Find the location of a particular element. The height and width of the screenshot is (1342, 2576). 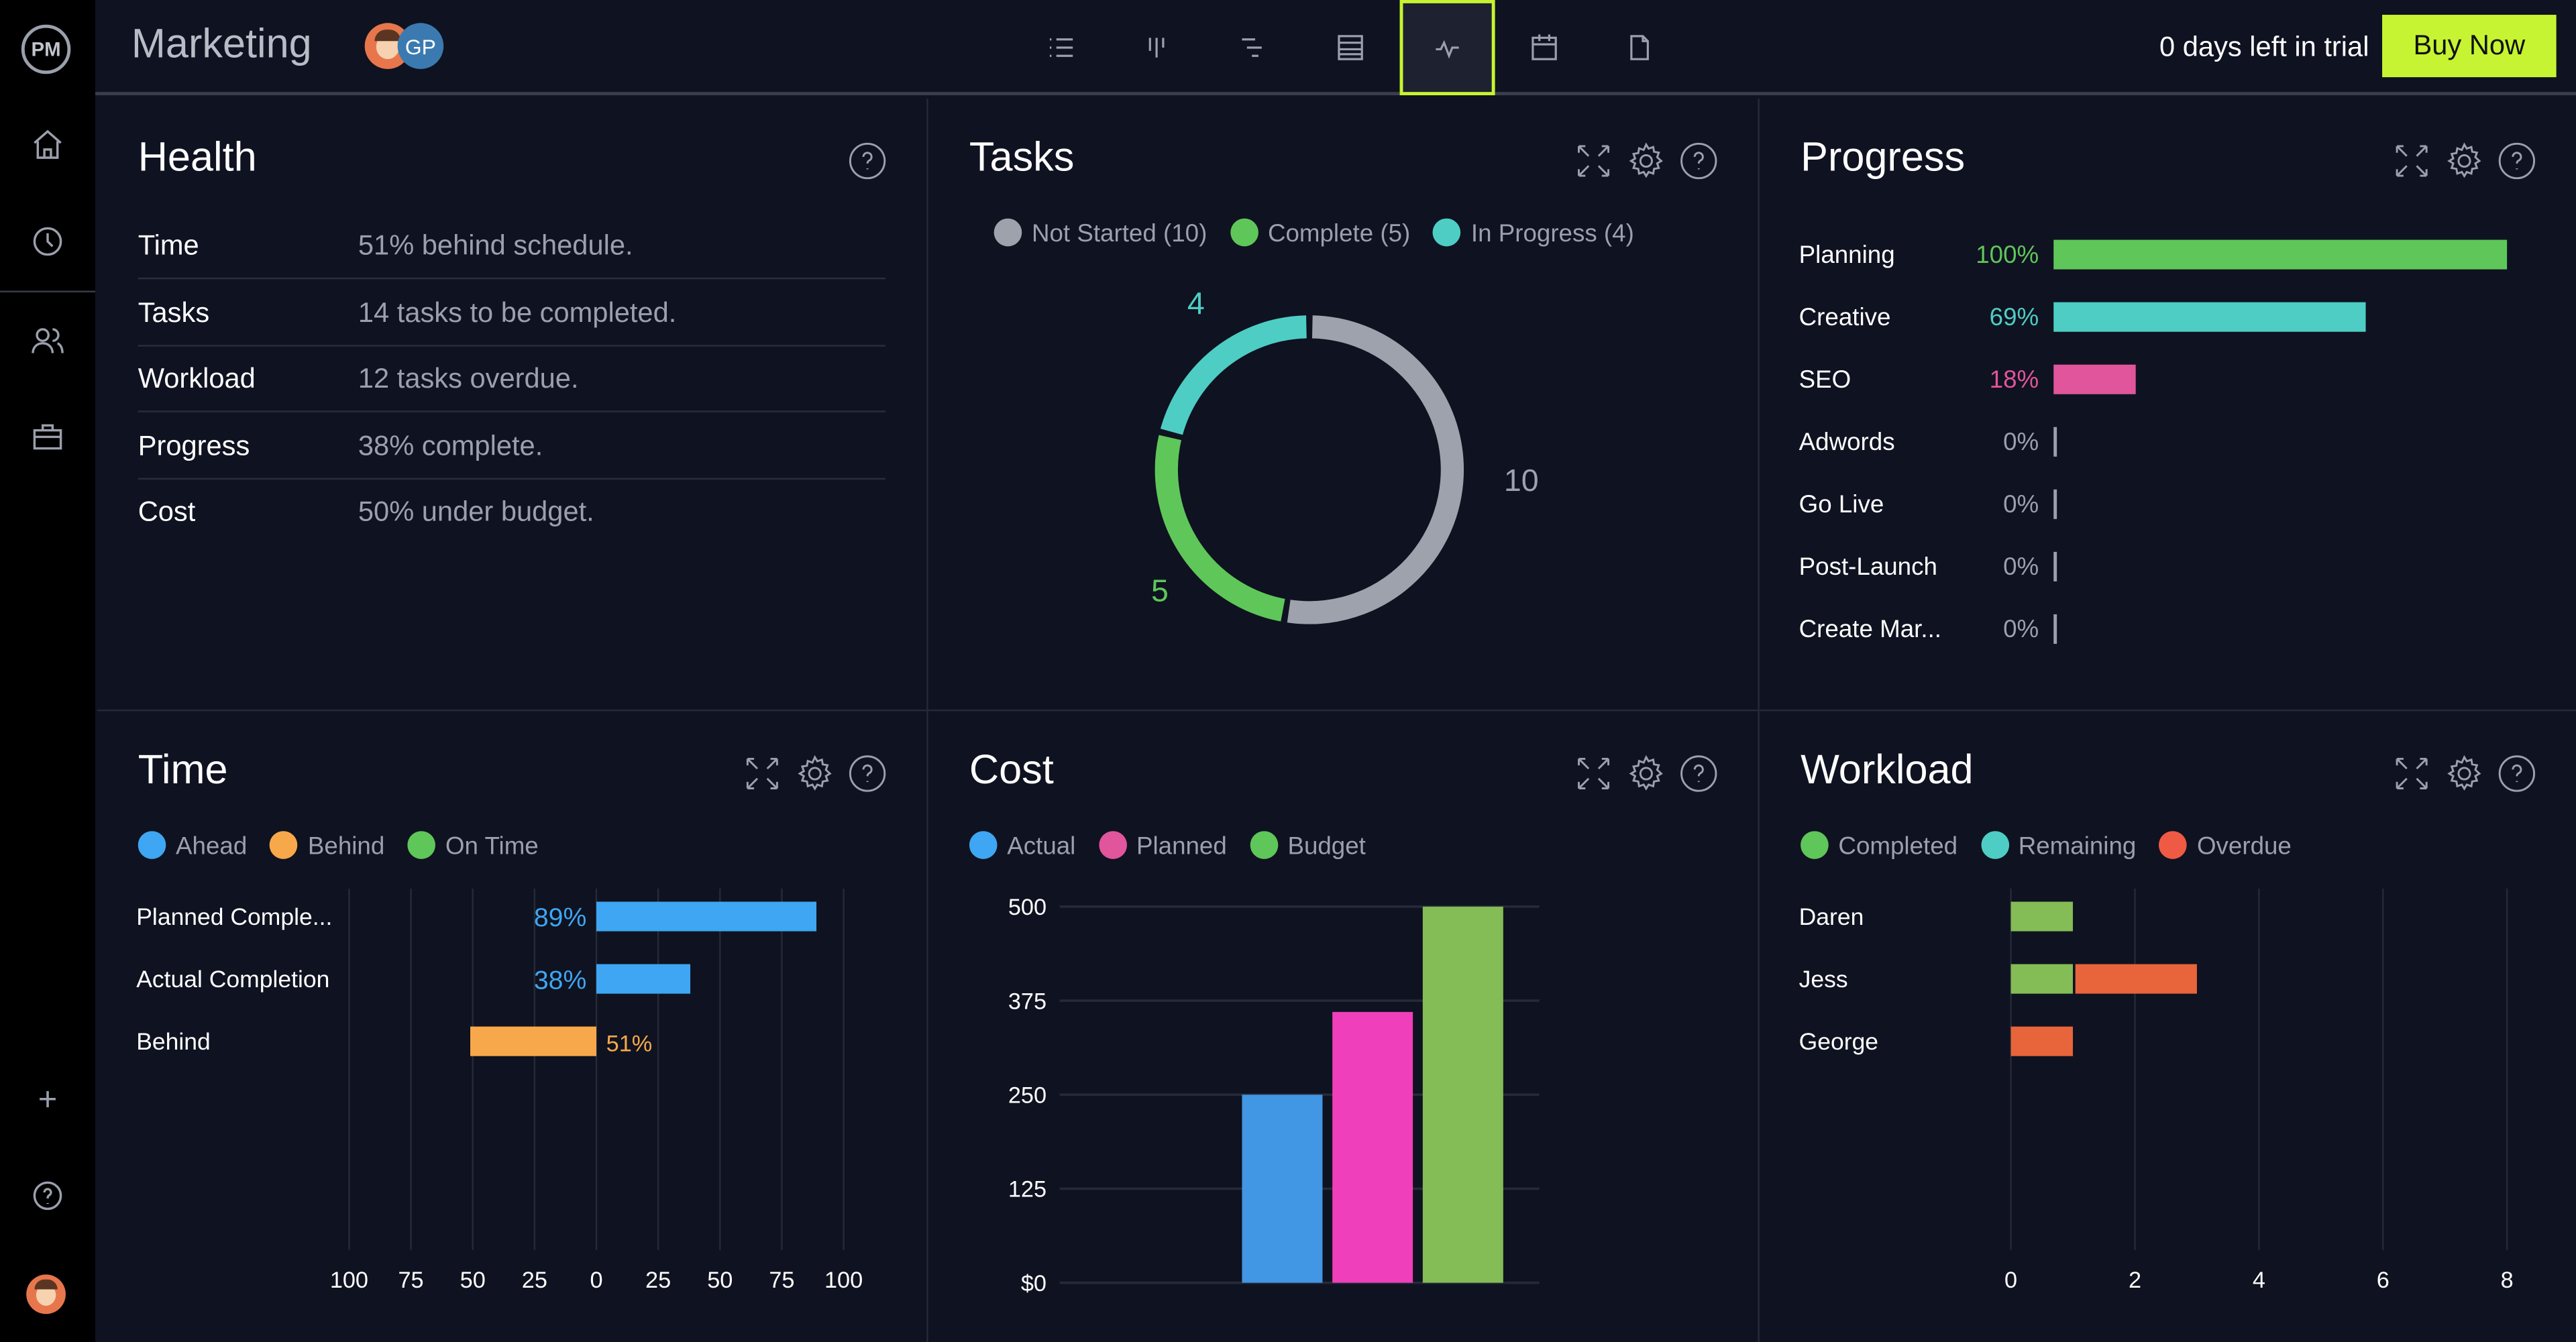

legend-item: On Time is located at coordinates (473, 845).